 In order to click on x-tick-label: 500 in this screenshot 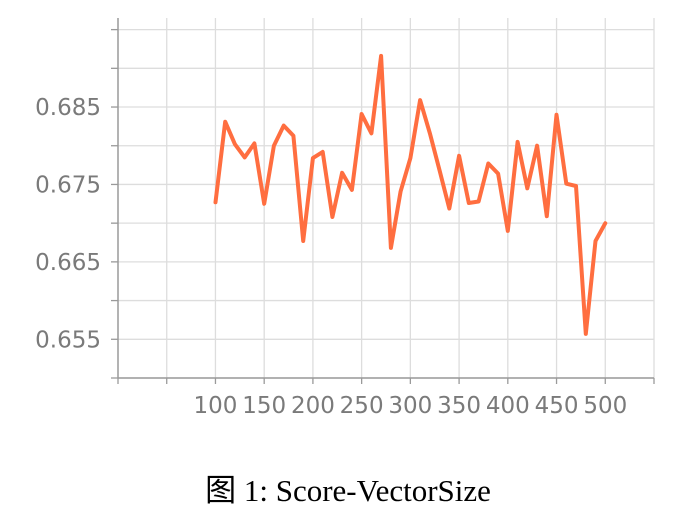, I will do `click(605, 406)`.